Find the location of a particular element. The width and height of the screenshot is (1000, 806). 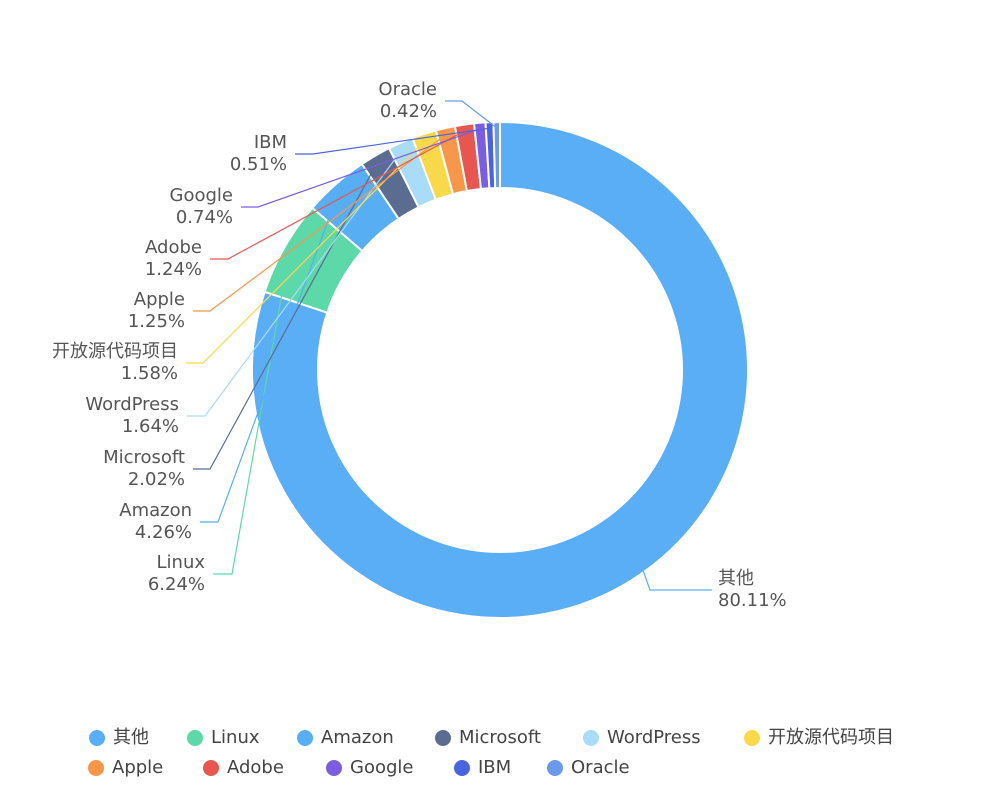

legend-label: Linux is located at coordinates (235, 737).